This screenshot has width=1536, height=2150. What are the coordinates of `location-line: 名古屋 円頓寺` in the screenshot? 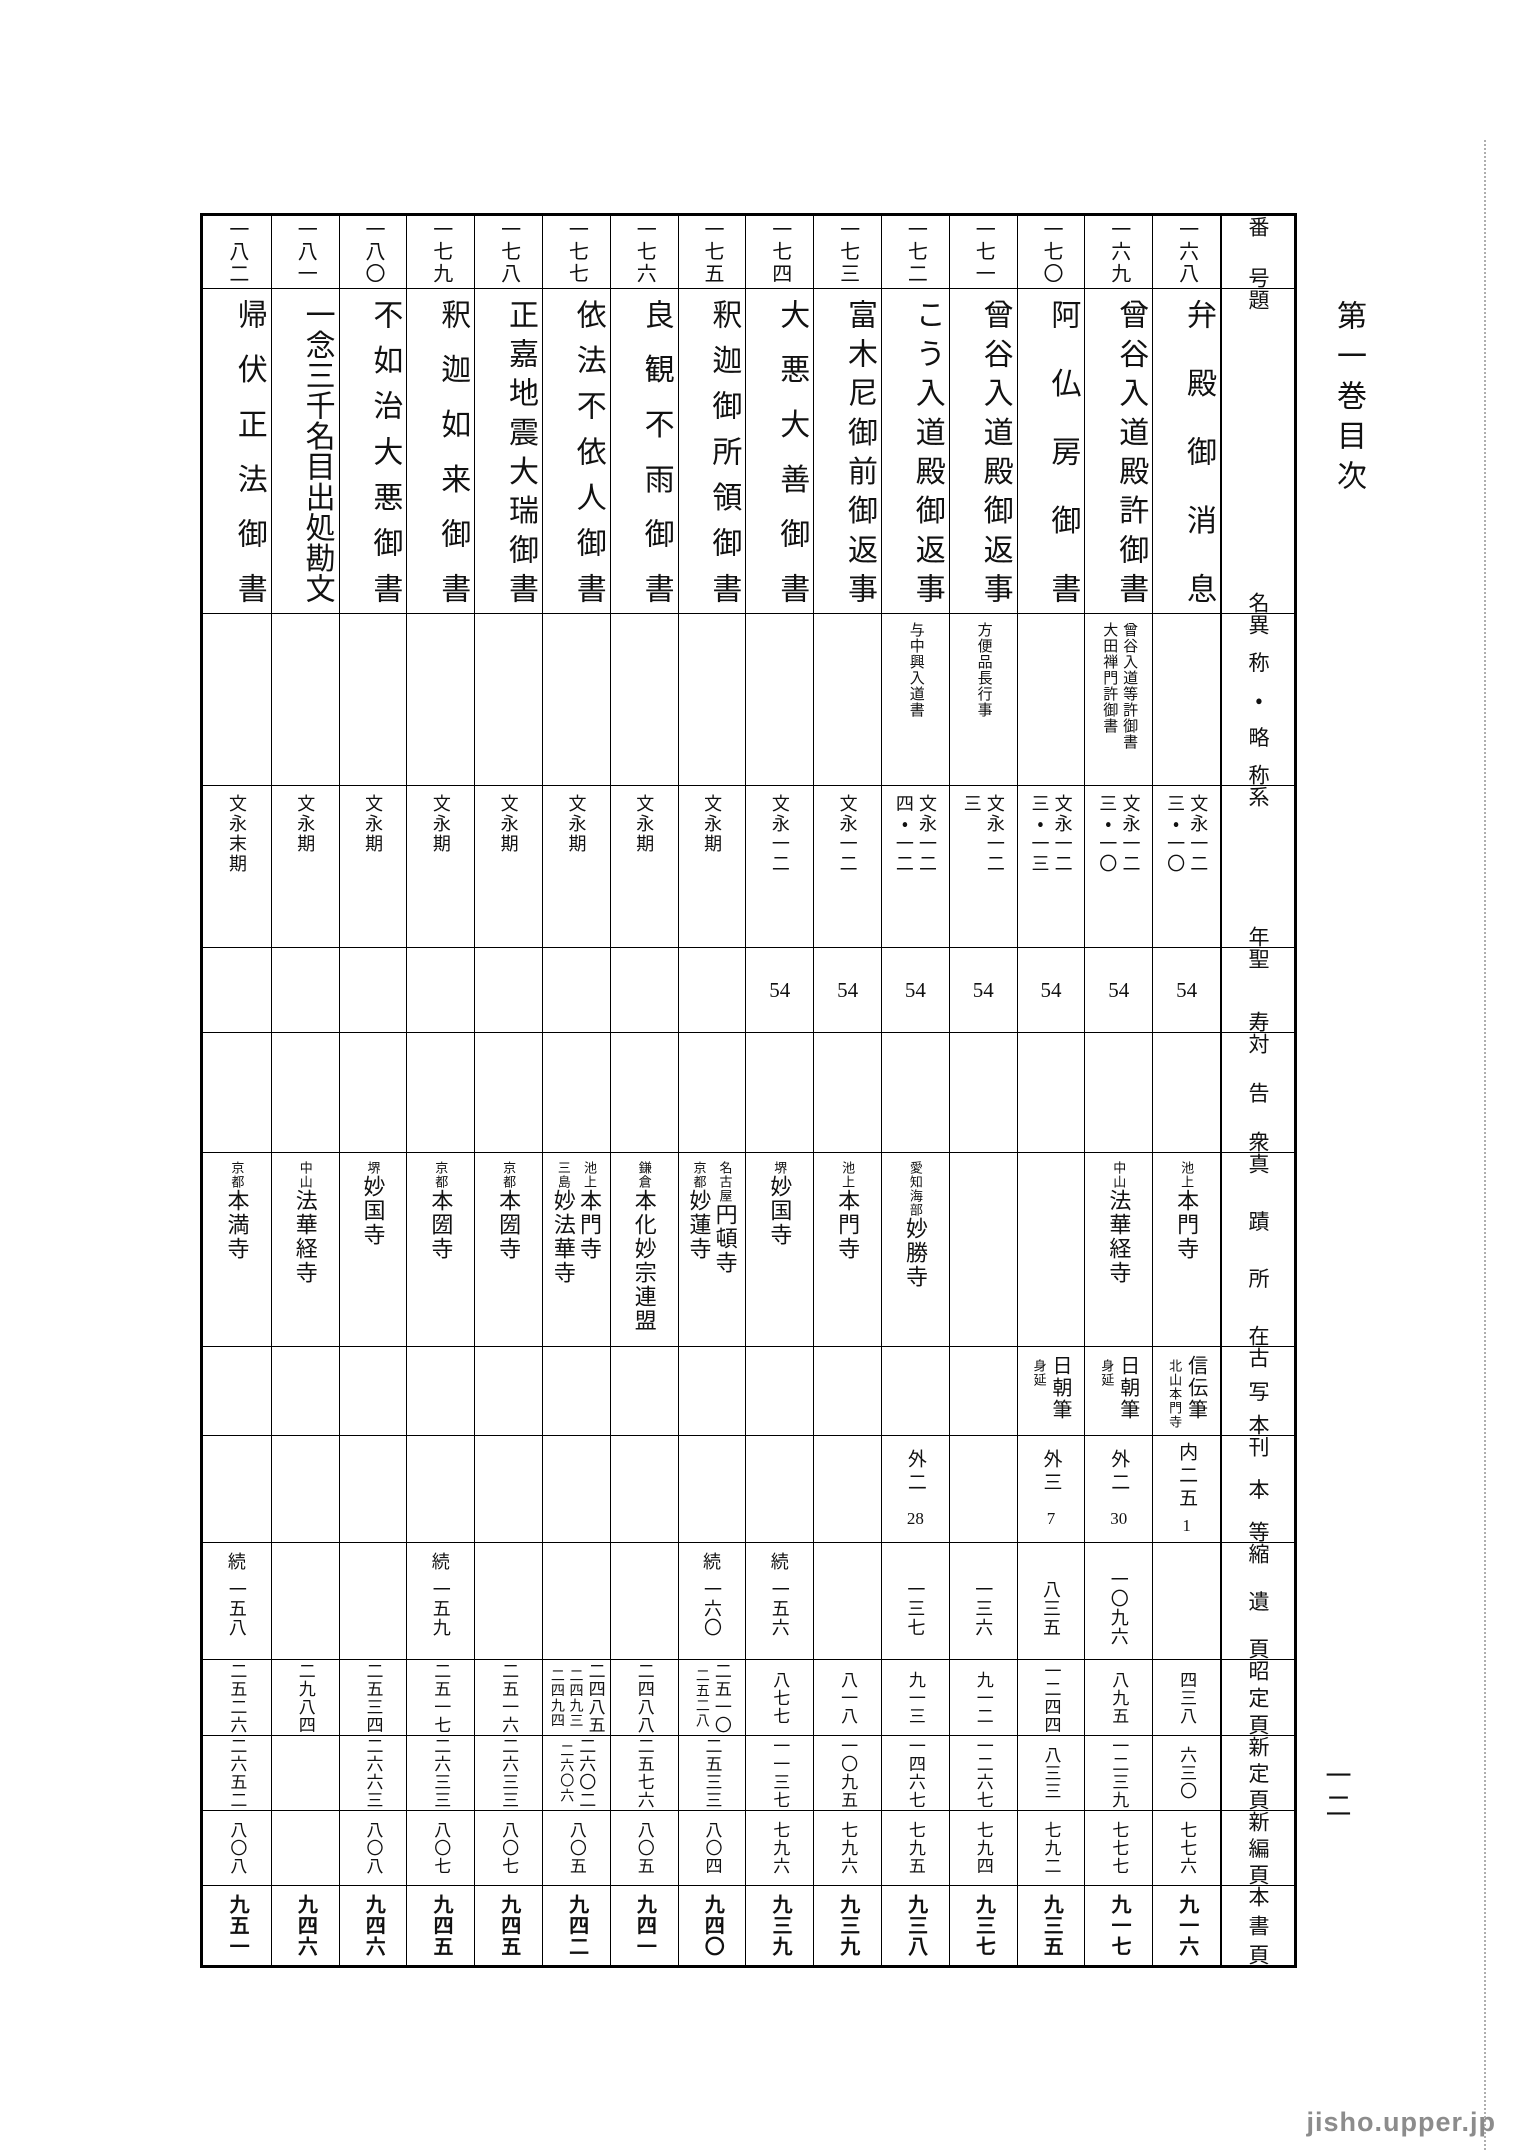 It's located at (725, 1218).